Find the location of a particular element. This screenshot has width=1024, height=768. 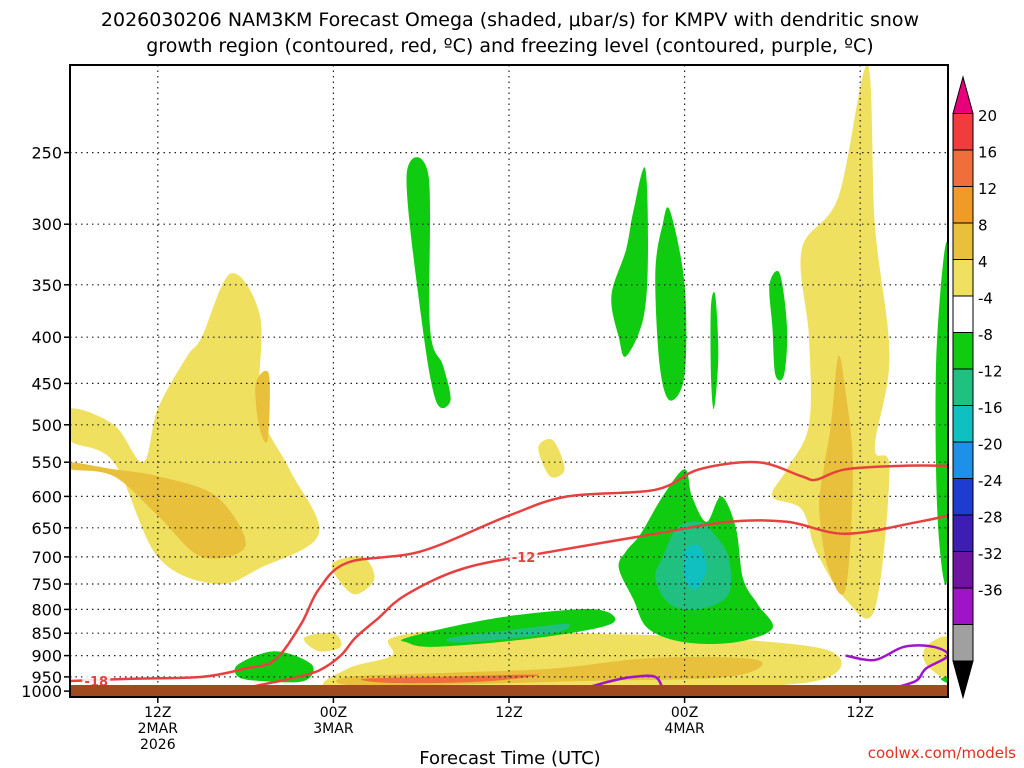

y-tick-label: 1000 is located at coordinates (41, 691).